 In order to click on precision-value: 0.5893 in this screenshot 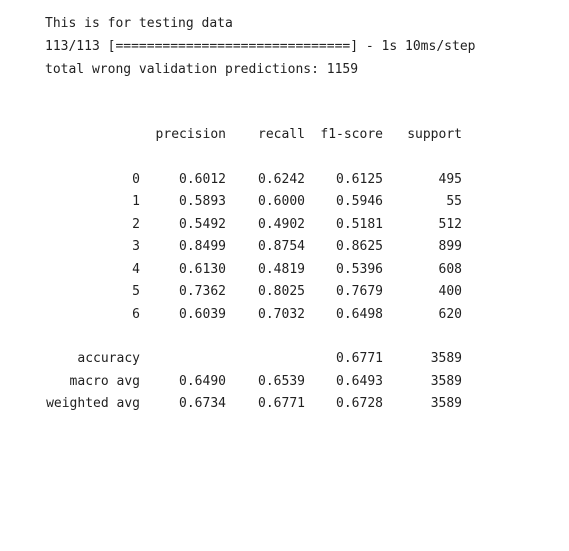, I will do `click(202, 201)`.